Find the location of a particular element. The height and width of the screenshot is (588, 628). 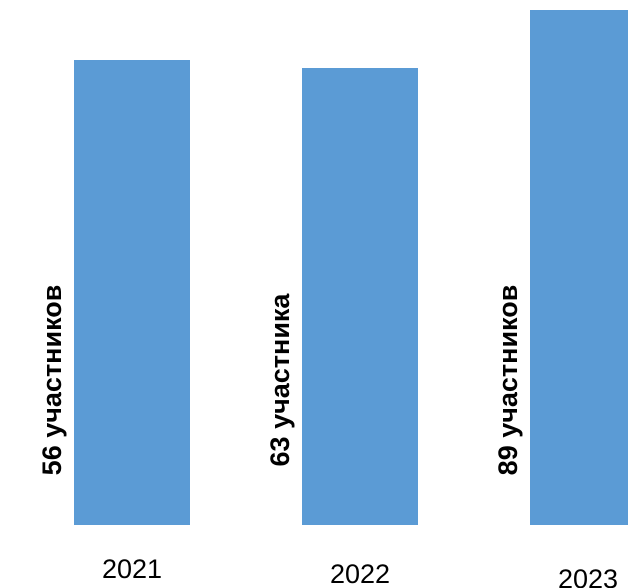

data-label-2021: 56 участников is located at coordinates (52, 380).